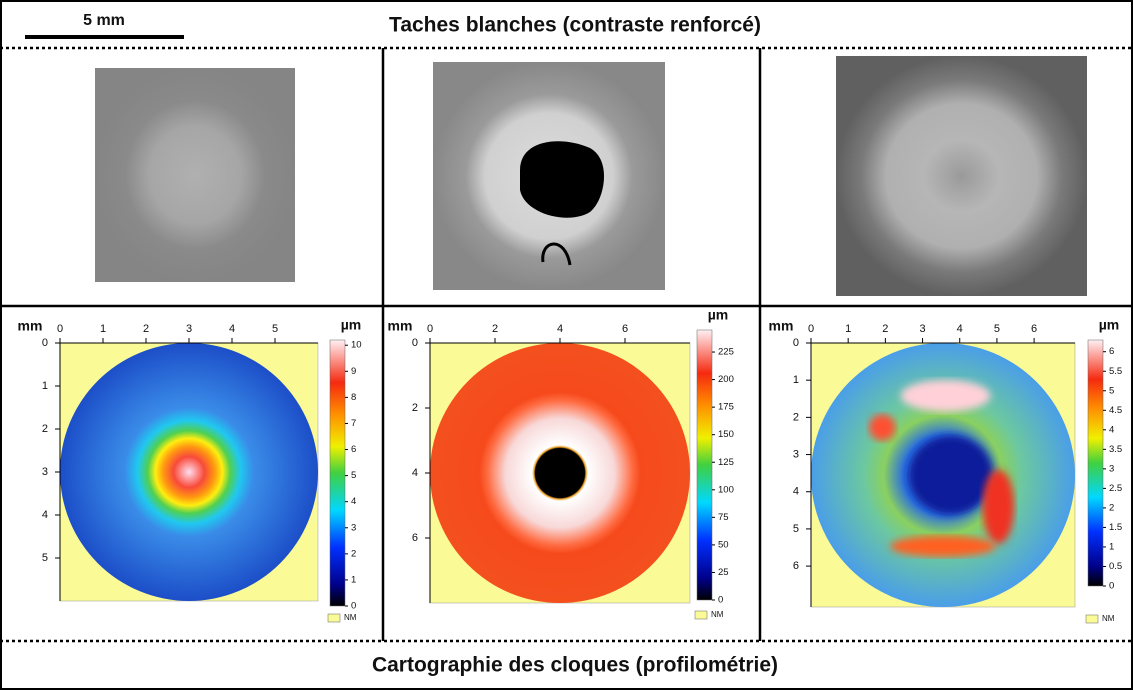 Image resolution: width=1133 pixels, height=690 pixels. I want to click on colorbar-tick-label: 8, so click(353, 397).